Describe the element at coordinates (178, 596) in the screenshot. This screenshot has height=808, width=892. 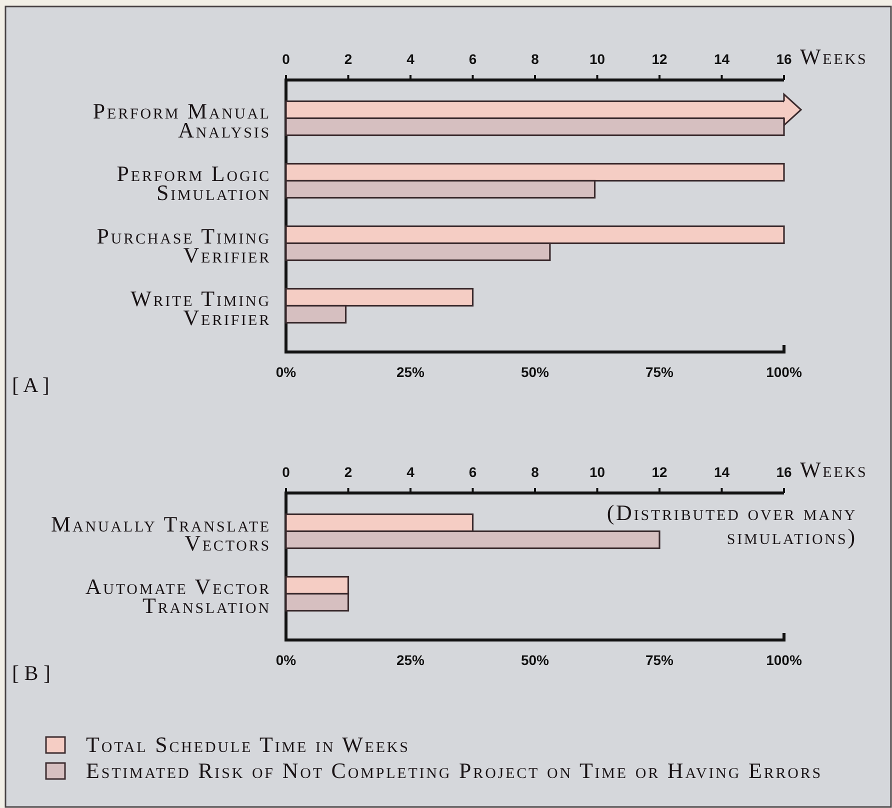
I see `y-tick-label: Automate Vector Translation` at that location.